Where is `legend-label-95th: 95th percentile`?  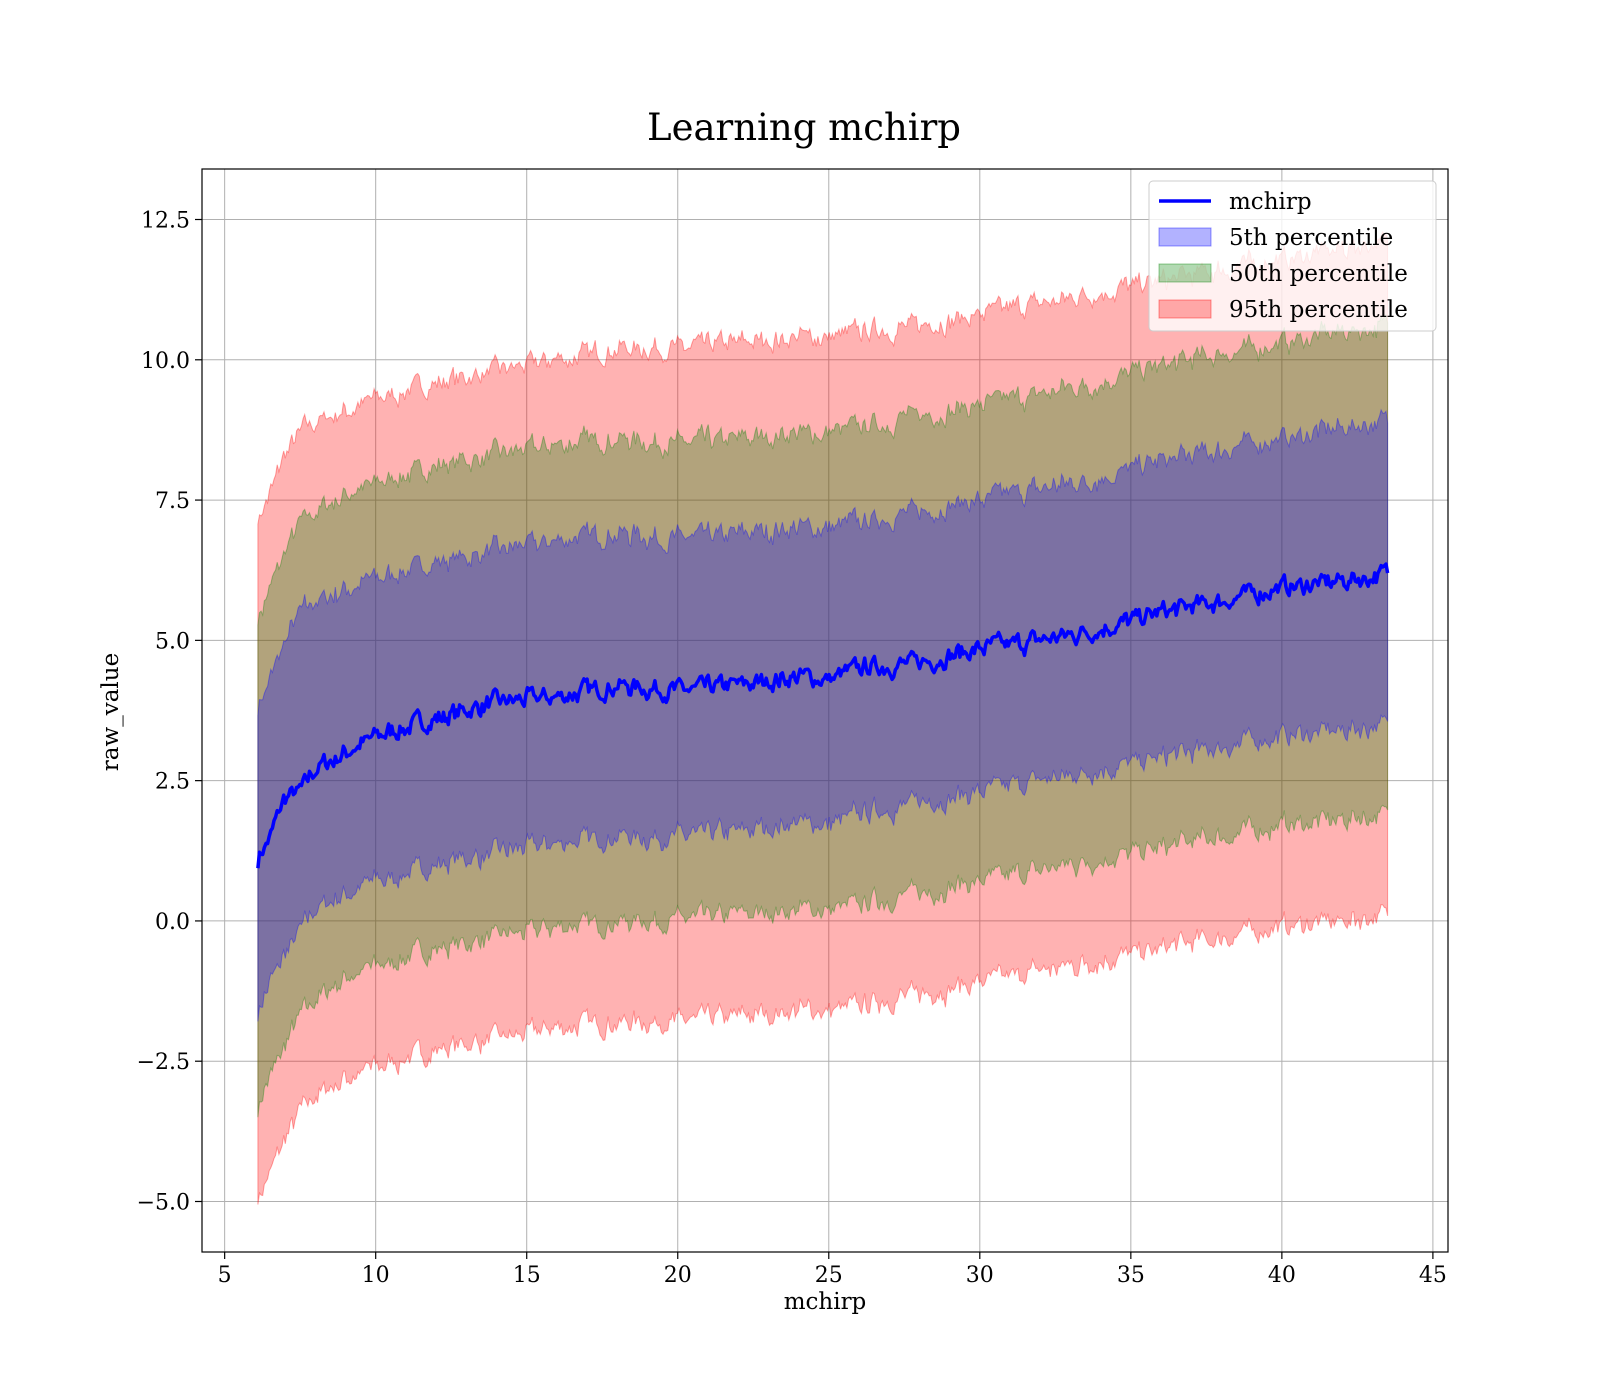
legend-label-95th: 95th percentile is located at coordinates (1318, 310).